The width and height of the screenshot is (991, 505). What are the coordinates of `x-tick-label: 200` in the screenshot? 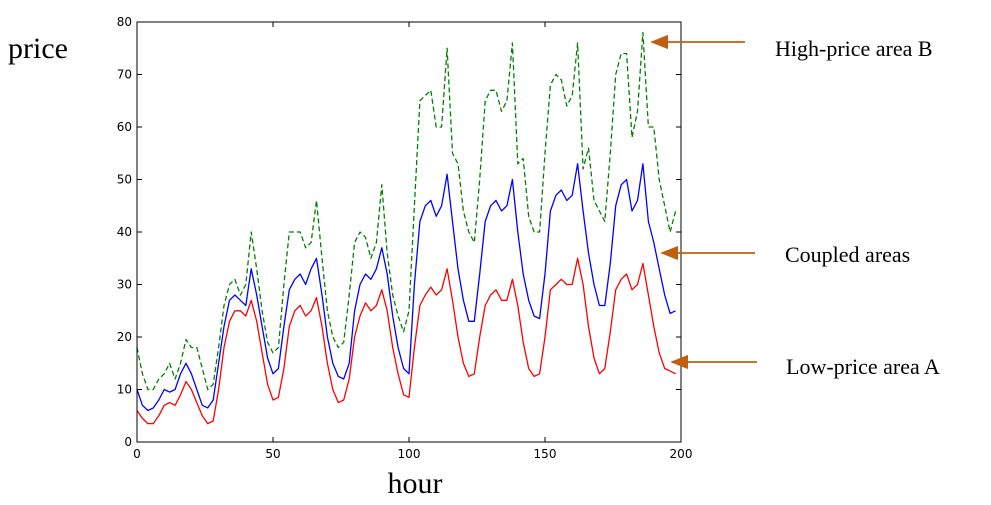 It's located at (681, 454).